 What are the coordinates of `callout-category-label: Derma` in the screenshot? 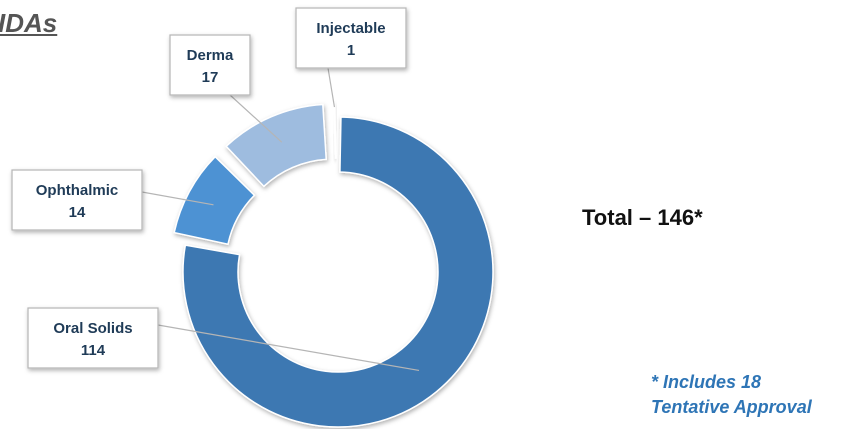 It's located at (210, 55).